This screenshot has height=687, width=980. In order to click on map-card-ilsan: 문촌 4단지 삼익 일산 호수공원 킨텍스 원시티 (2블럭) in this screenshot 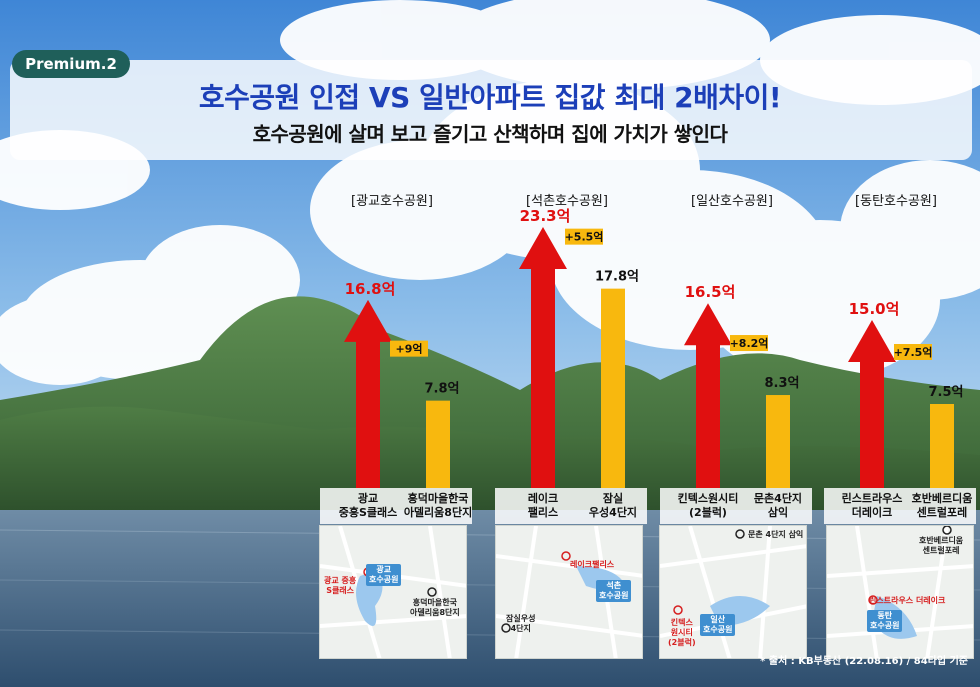, I will do `click(733, 592)`.